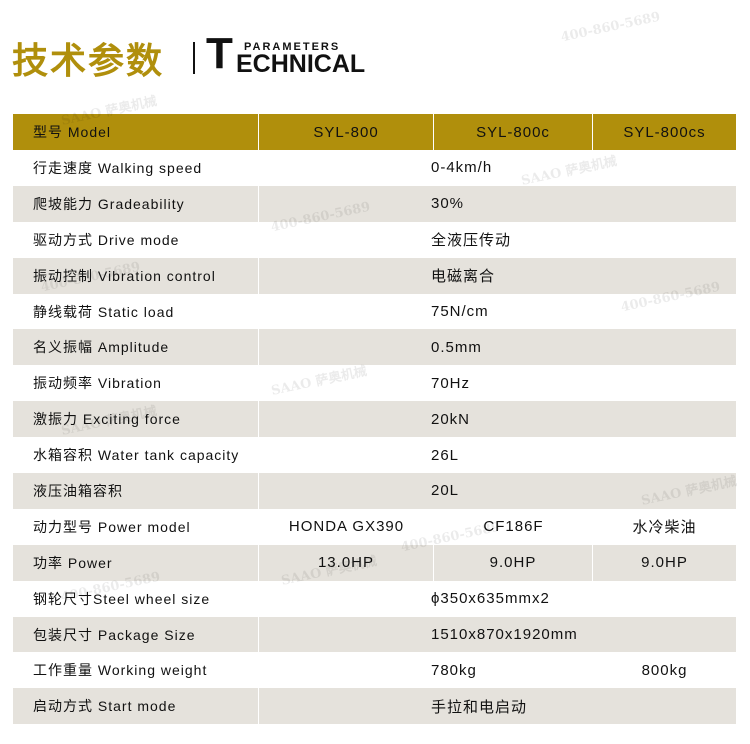  Describe the element at coordinates (104, 311) in the screenshot. I see `row-label: 静线载荷 Static load` at that location.